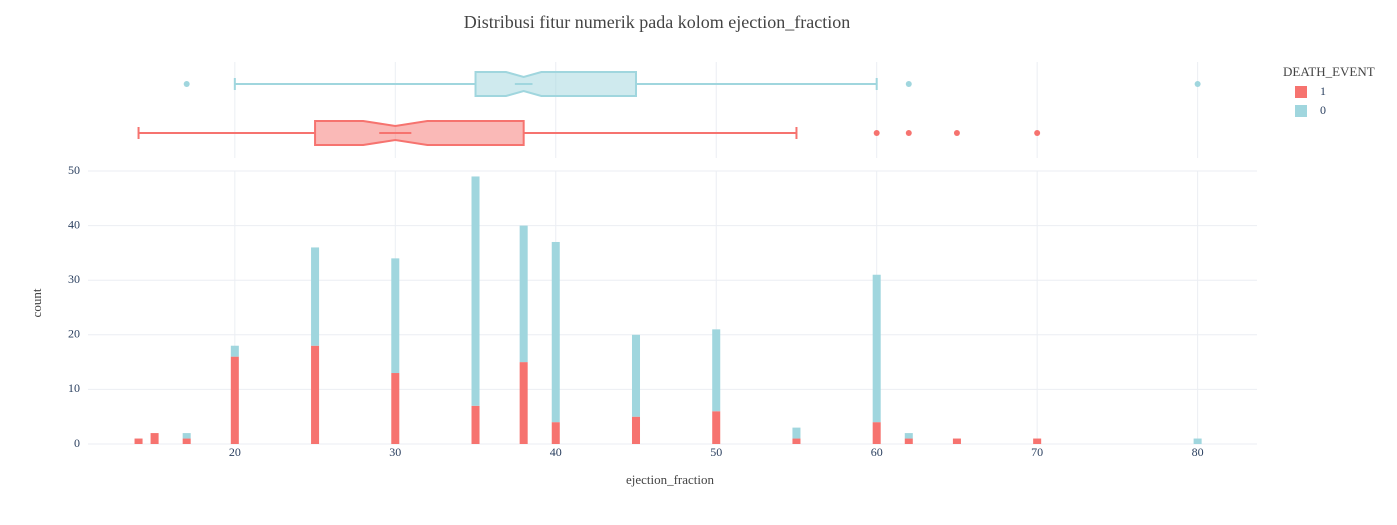  What do you see at coordinates (716, 452) in the screenshot?
I see `x-tick-label: 50` at bounding box center [716, 452].